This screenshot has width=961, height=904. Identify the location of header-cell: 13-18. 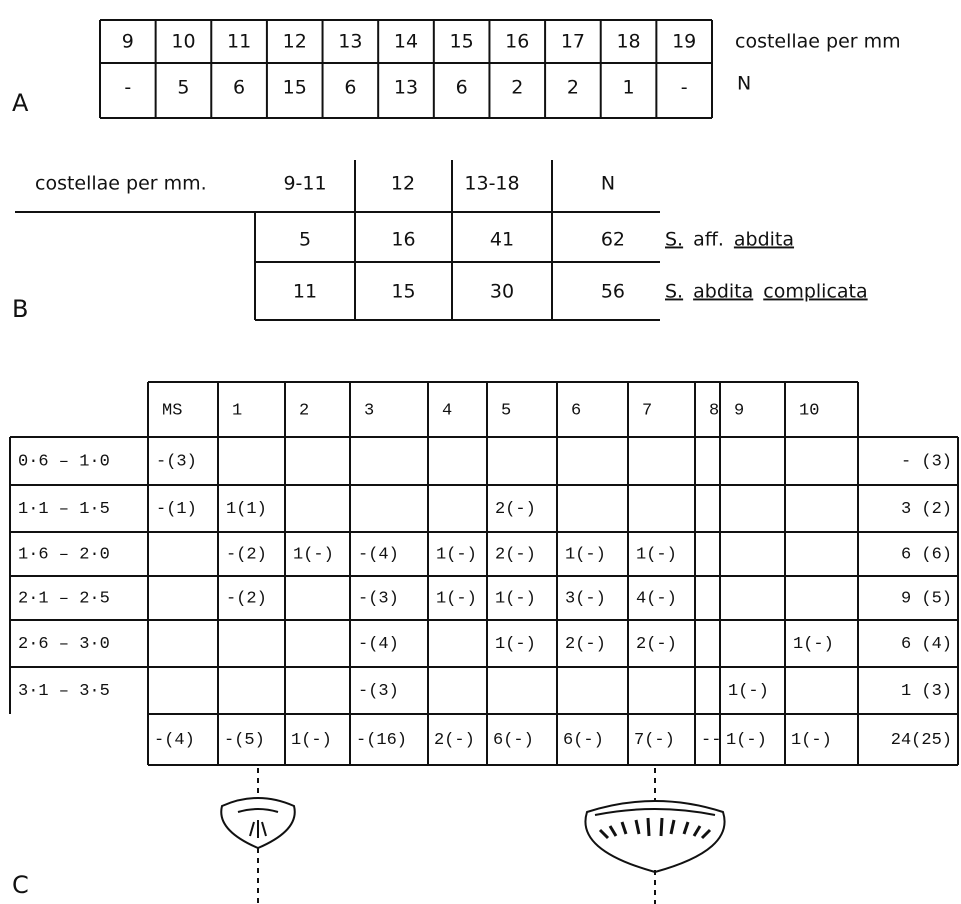
(491, 184).